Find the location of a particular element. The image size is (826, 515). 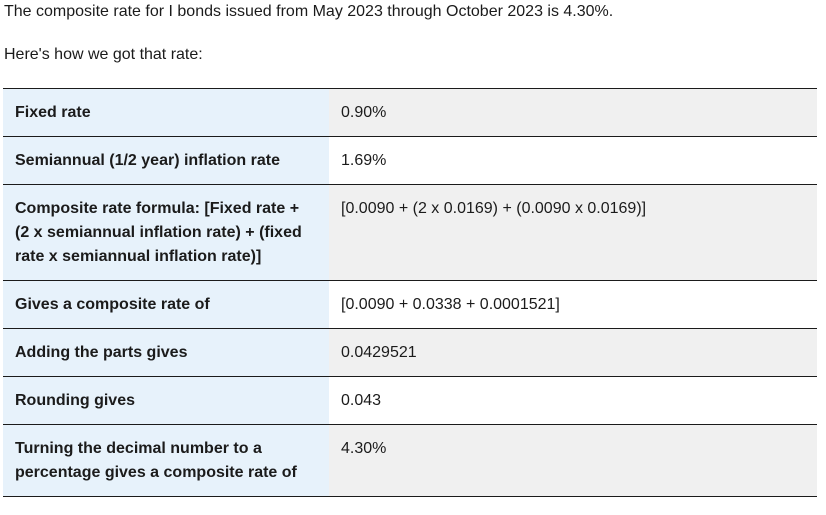

row-label: Rounding gives is located at coordinates (166, 400).